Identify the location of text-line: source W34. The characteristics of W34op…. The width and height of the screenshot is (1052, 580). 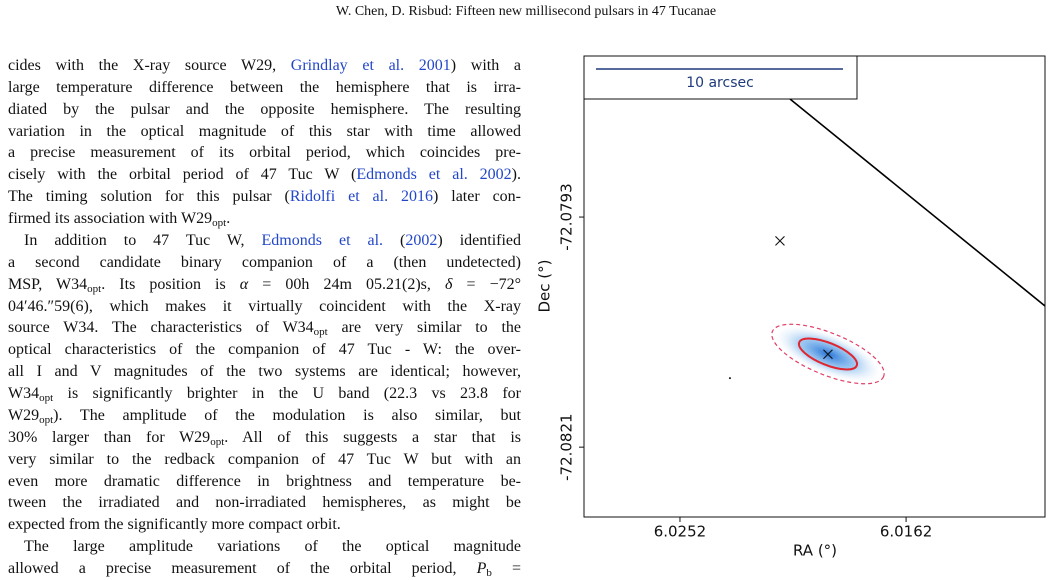
(264, 328).